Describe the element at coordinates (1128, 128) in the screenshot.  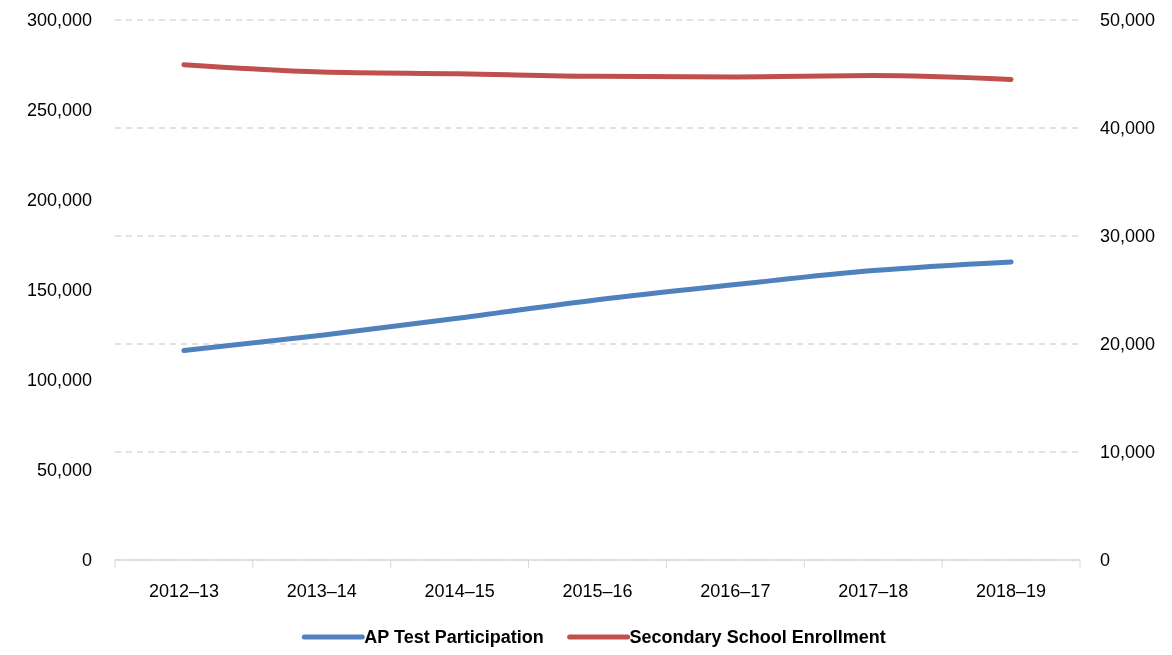
I see `y2-tick-label: 40,000` at that location.